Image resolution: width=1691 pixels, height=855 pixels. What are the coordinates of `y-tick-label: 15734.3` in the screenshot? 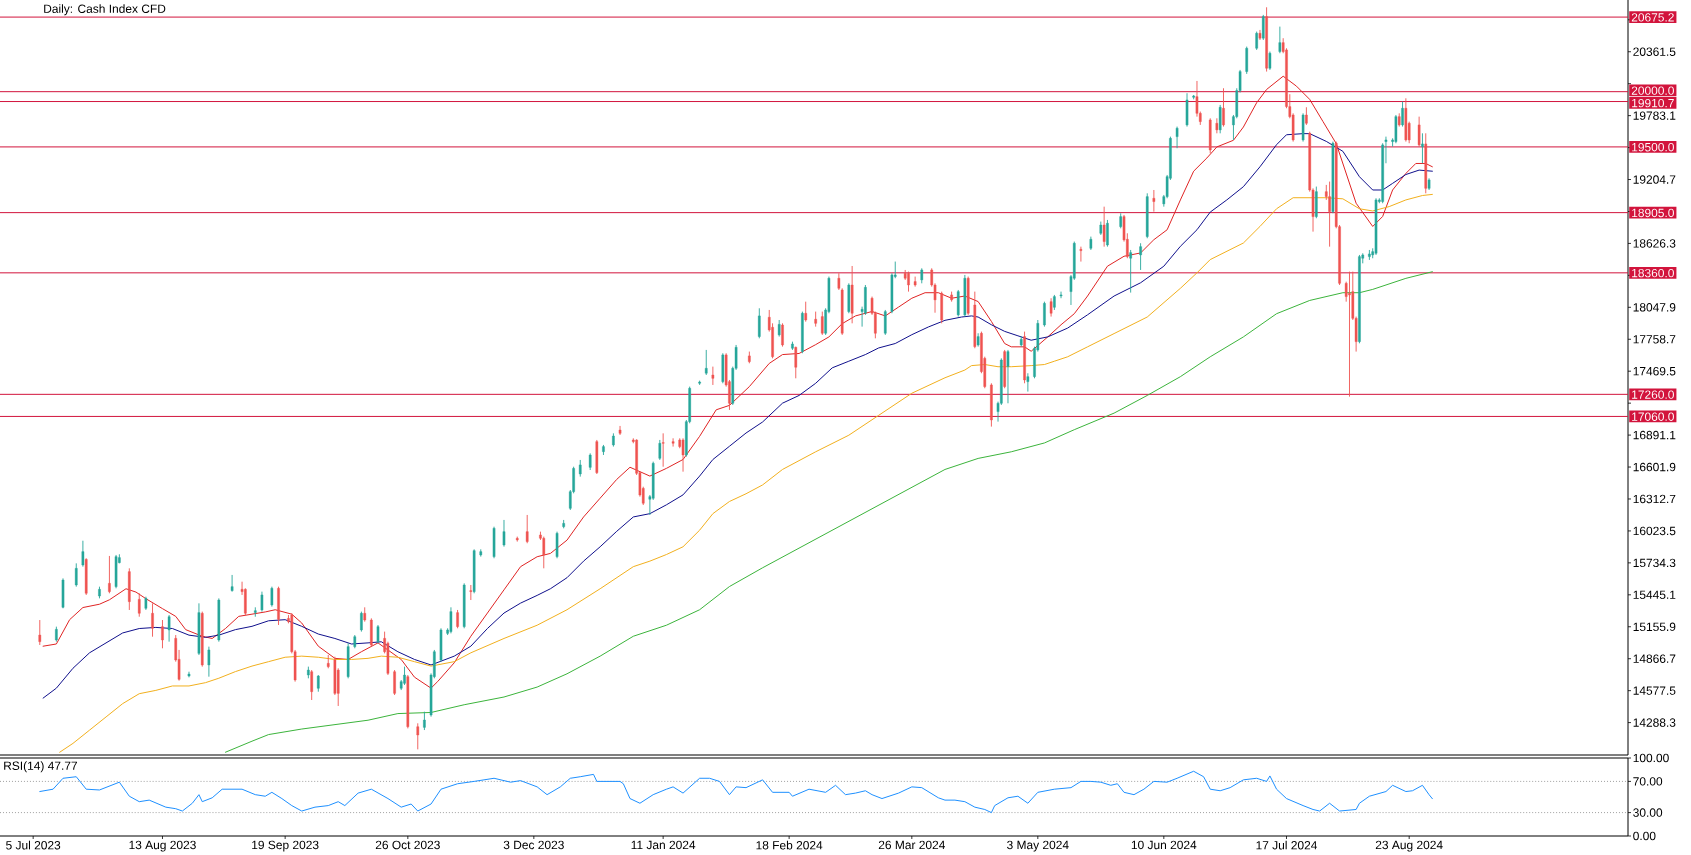 It's located at (1654, 563).